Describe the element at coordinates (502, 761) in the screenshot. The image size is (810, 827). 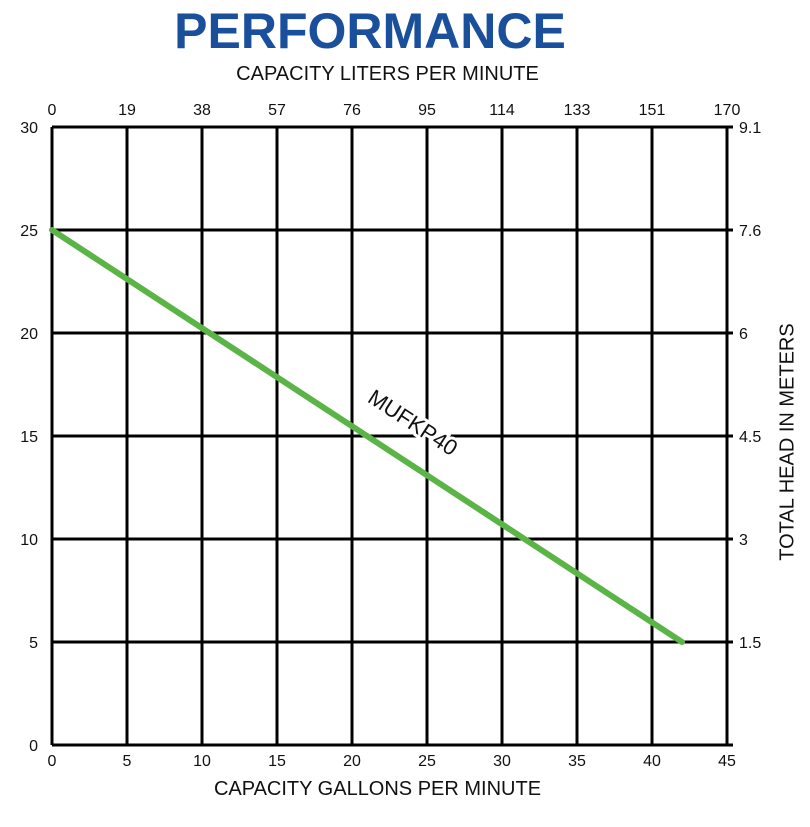
I see `x-tick-label: 30` at that location.